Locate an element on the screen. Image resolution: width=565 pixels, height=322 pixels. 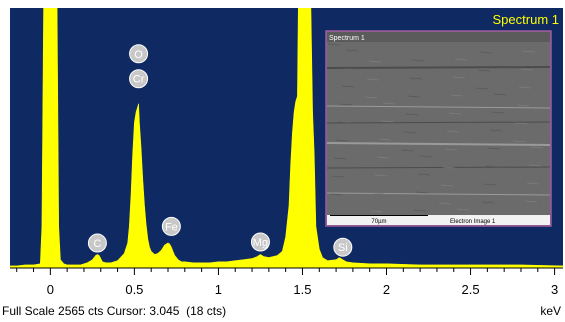
inset-caption-bar is located at coordinates (438, 220).